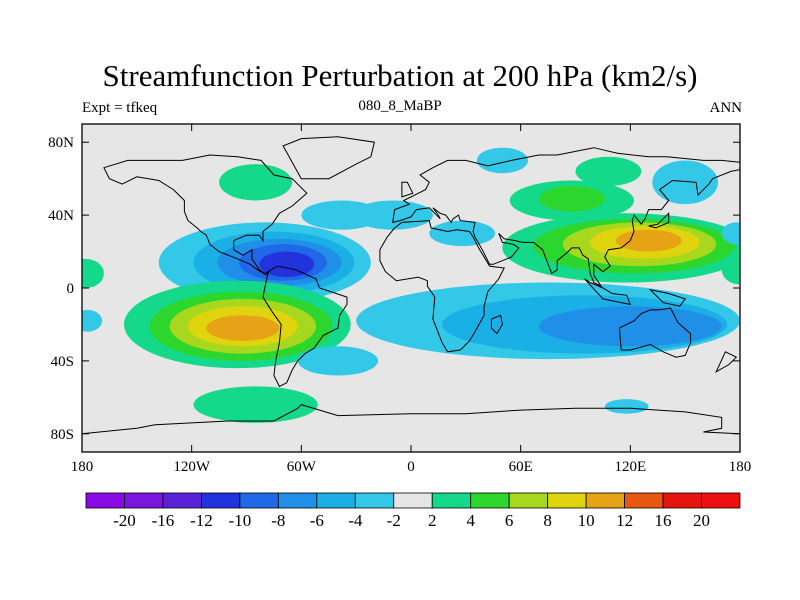  I want to click on y-tick-label: 0, so click(71, 289).